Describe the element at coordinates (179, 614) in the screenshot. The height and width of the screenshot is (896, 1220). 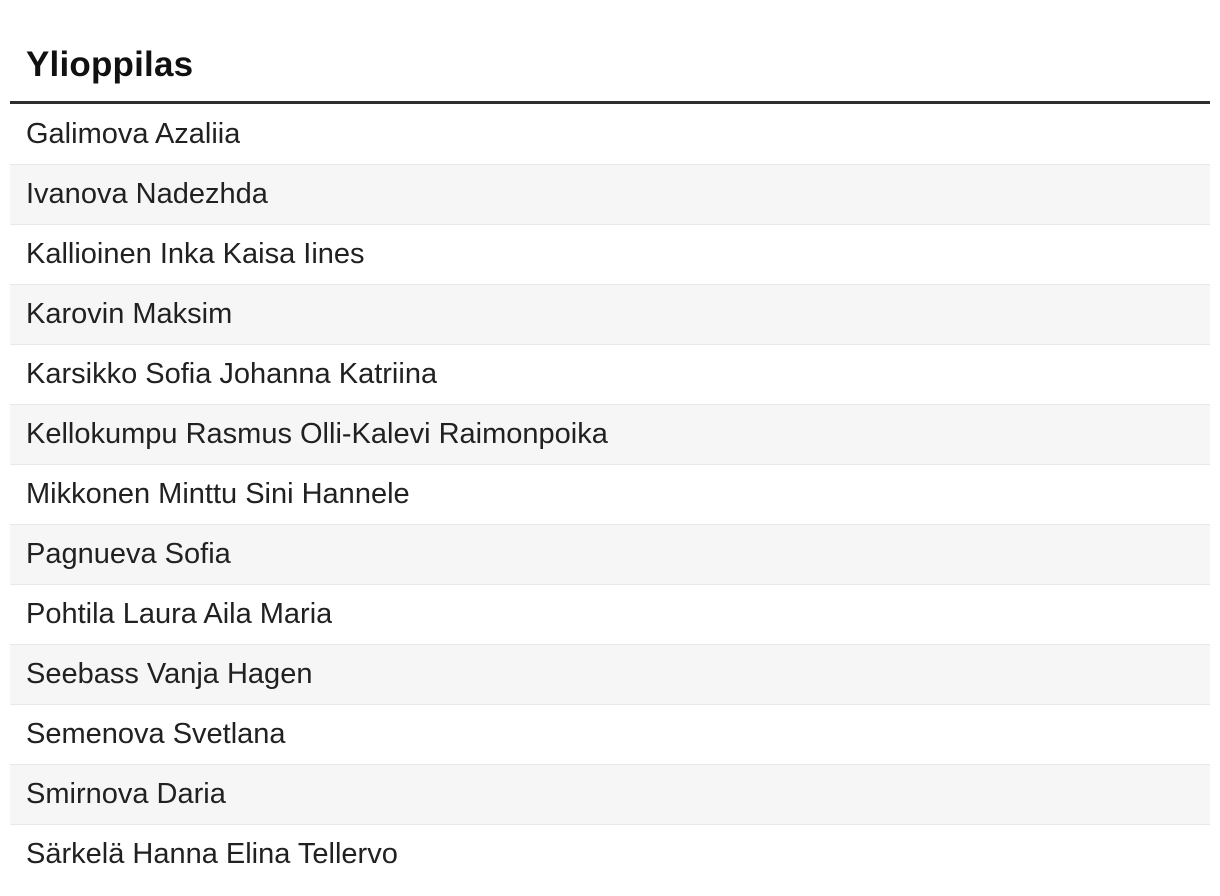
I see `student-name: Pohtila Laura Aila Maria` at that location.